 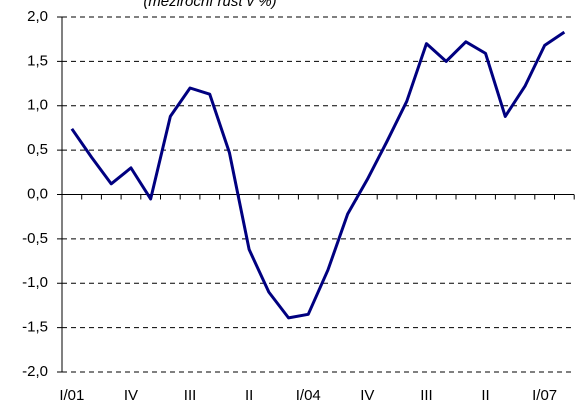 I want to click on y-tick-label: -1,5, so click(x=35, y=327).